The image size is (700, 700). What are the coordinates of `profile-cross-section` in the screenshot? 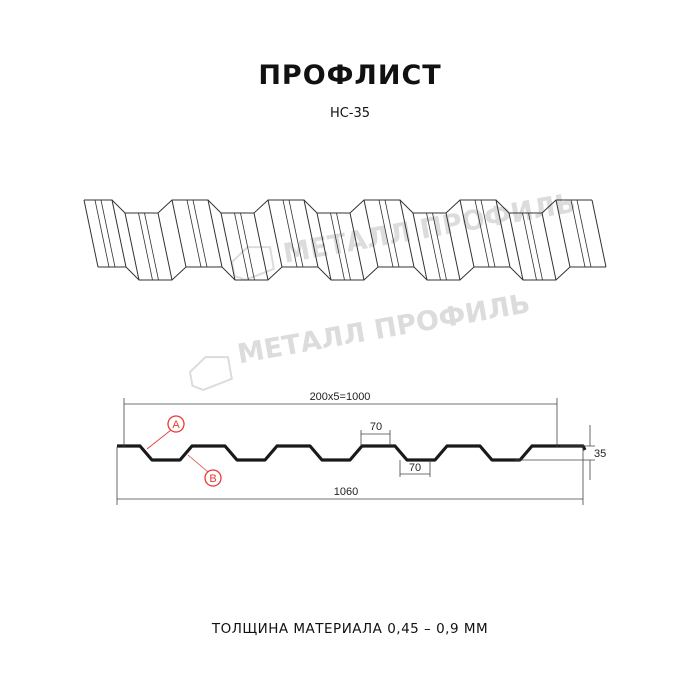 It's located at (352, 453).